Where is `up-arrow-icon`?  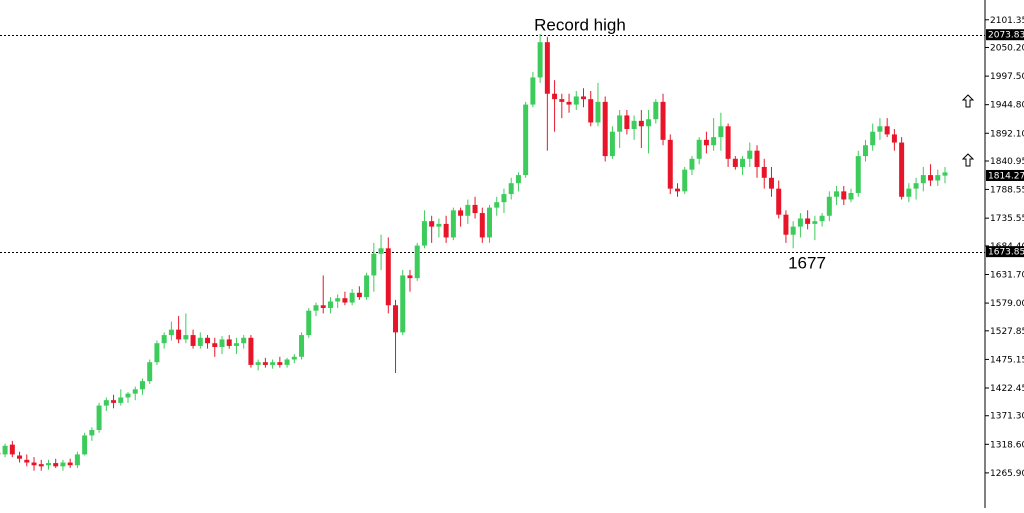
up-arrow-icon is located at coordinates (968, 101).